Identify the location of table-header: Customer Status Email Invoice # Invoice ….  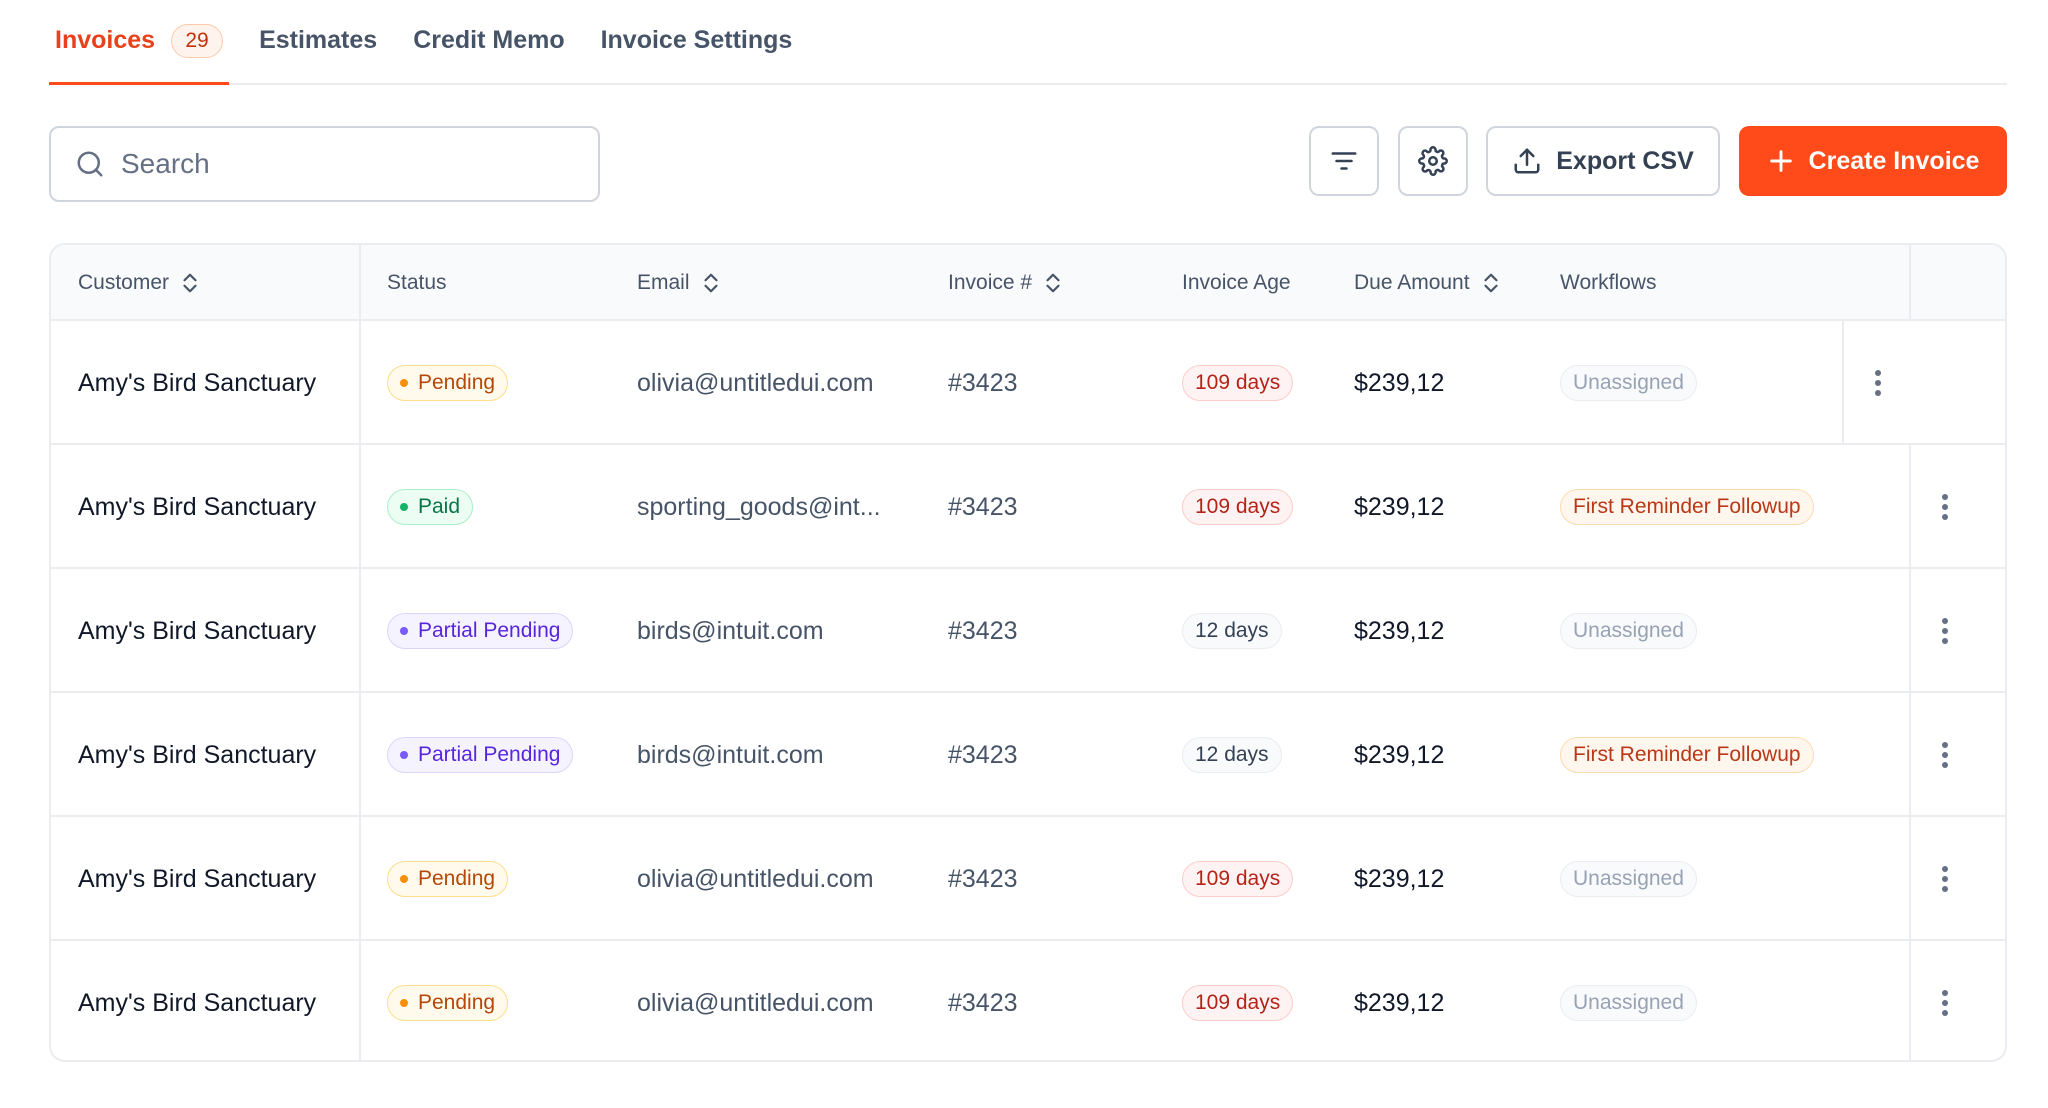
(1028, 283).